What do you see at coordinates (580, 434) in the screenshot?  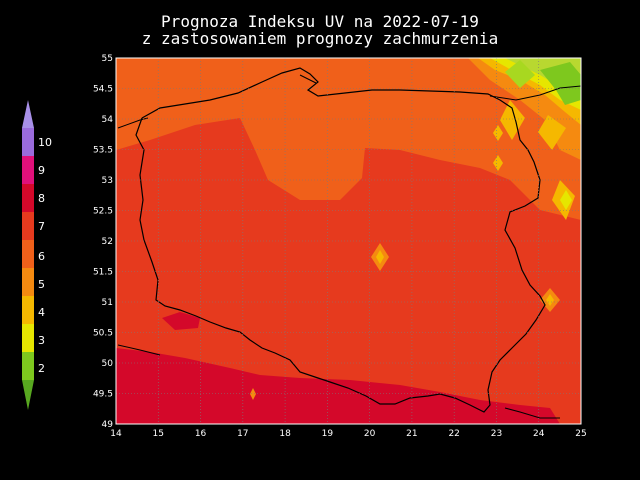 I see `x-tick-label: 25` at bounding box center [580, 434].